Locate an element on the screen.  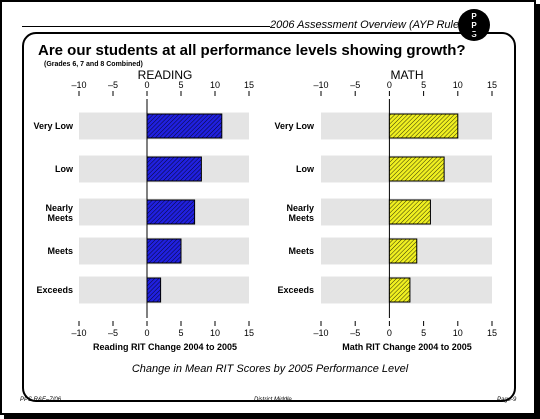
frame-shadow-right is located at coordinates (538, 211).